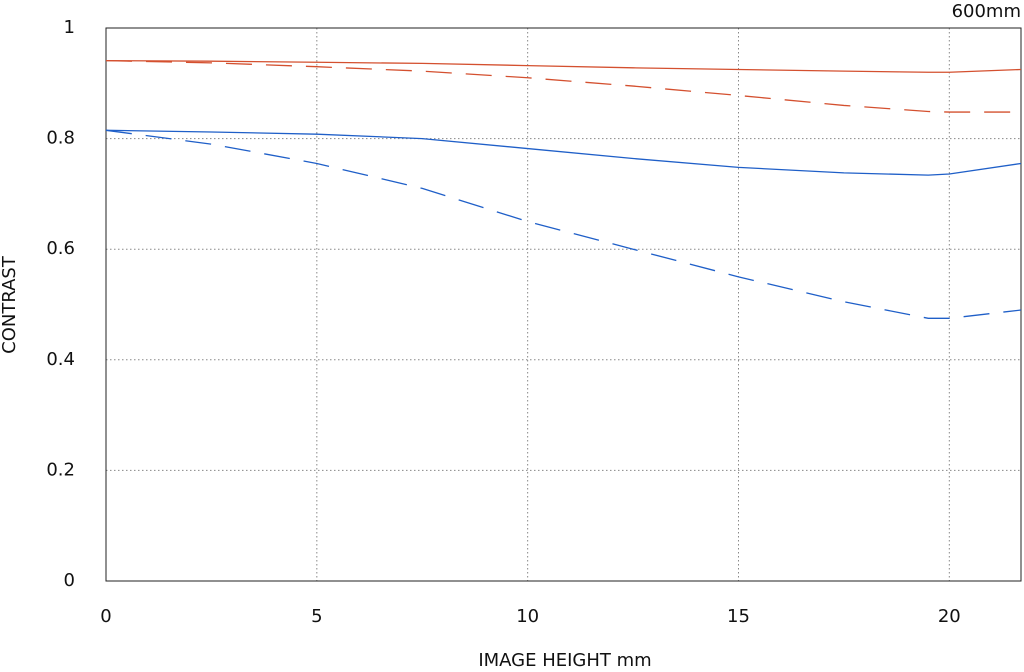 The image size is (1024, 672). I want to click on x-tick-label: 5, so click(316, 616).